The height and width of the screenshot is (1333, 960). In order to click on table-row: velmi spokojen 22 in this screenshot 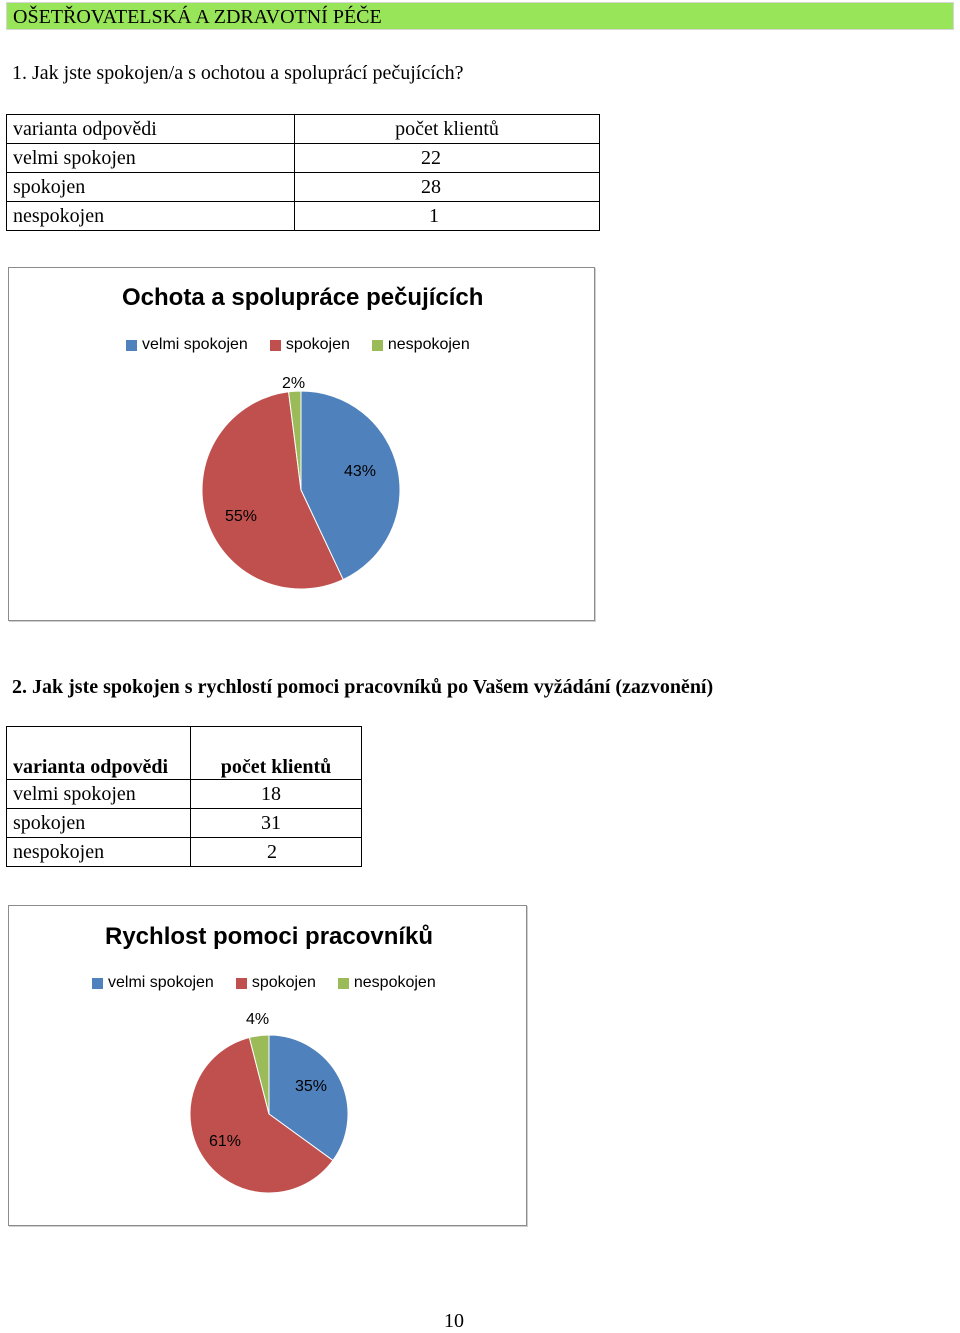, I will do `click(303, 158)`.